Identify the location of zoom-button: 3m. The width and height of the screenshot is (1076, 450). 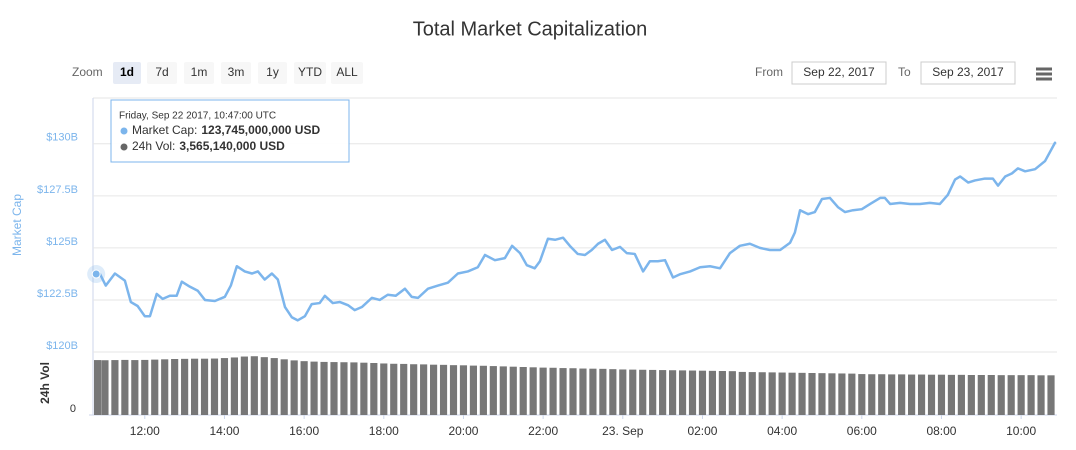
(236, 73).